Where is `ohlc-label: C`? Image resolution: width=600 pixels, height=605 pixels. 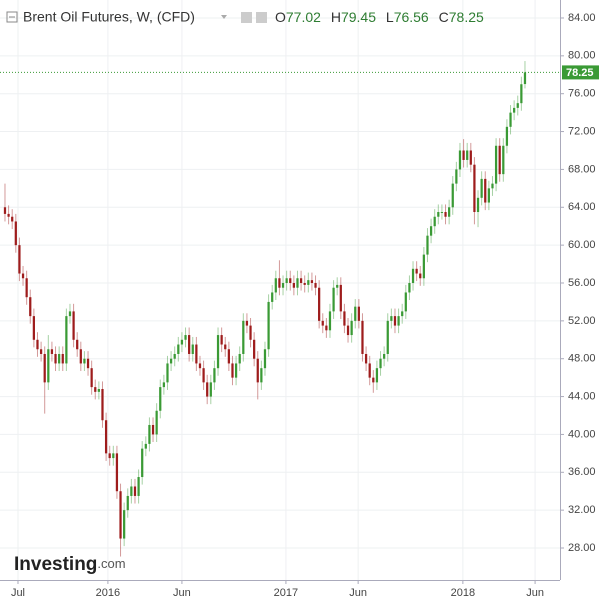
ohlc-label: C is located at coordinates (444, 17).